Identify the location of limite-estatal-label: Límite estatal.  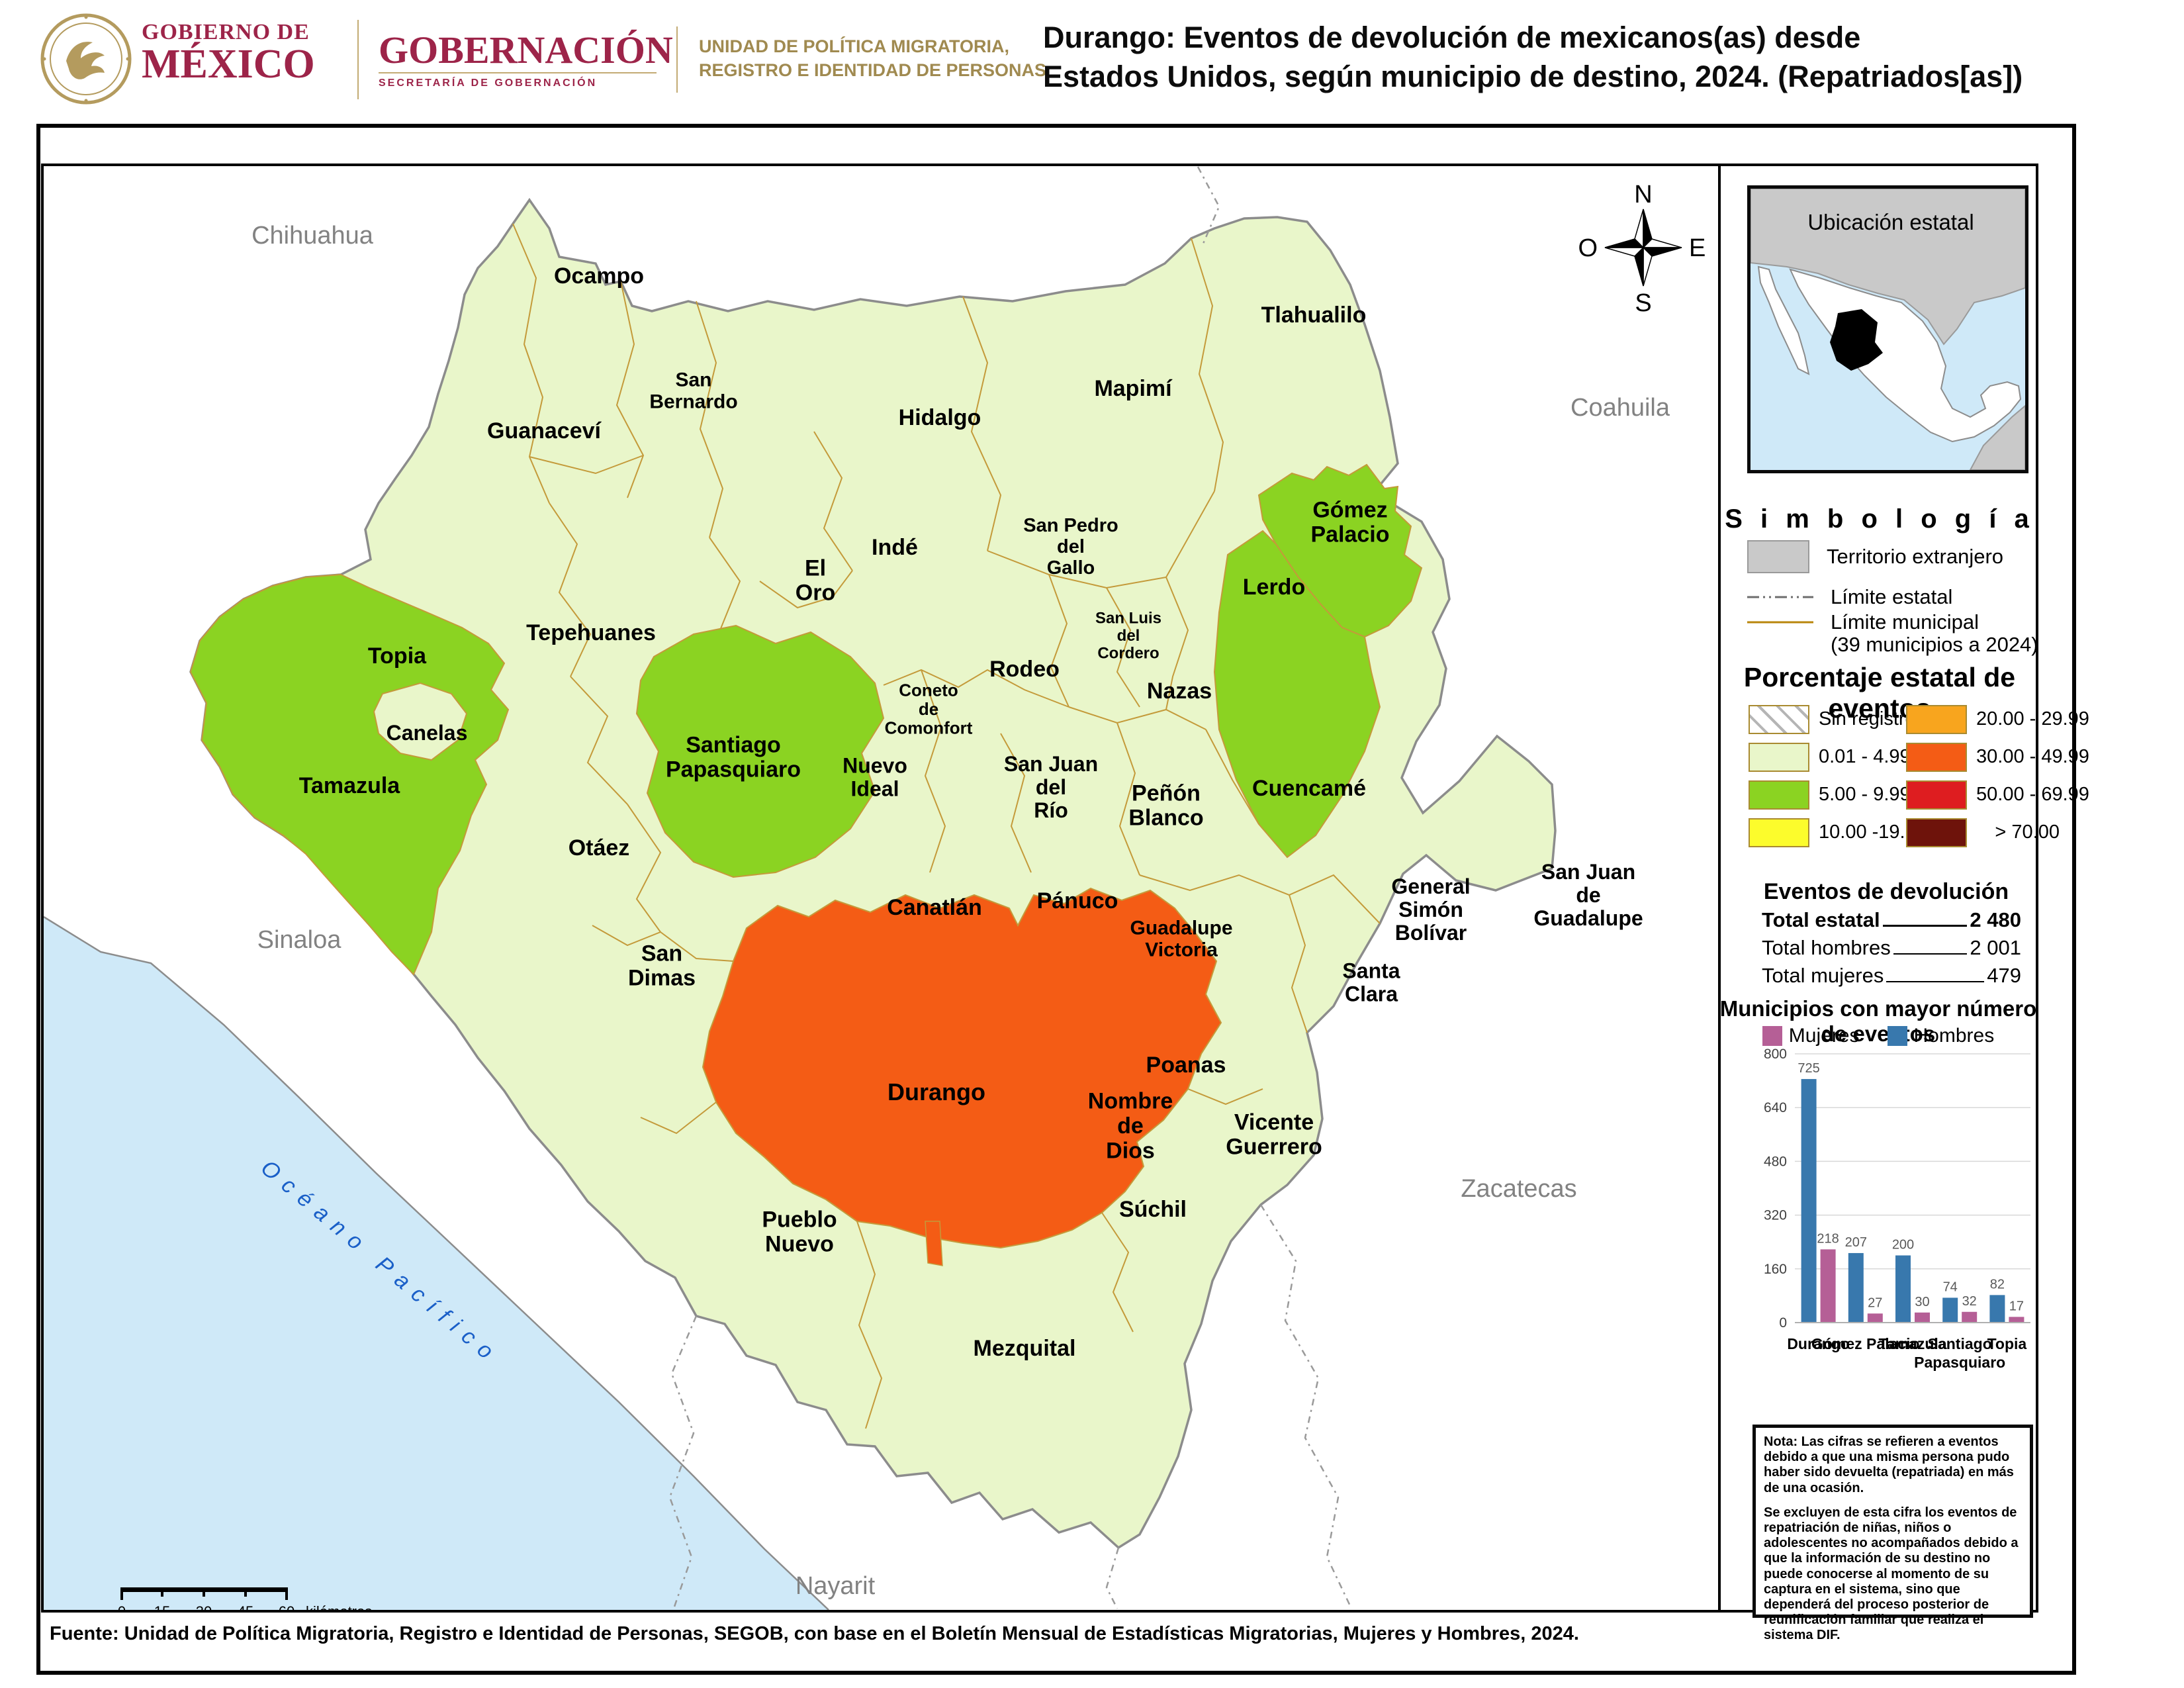
(1892, 596).